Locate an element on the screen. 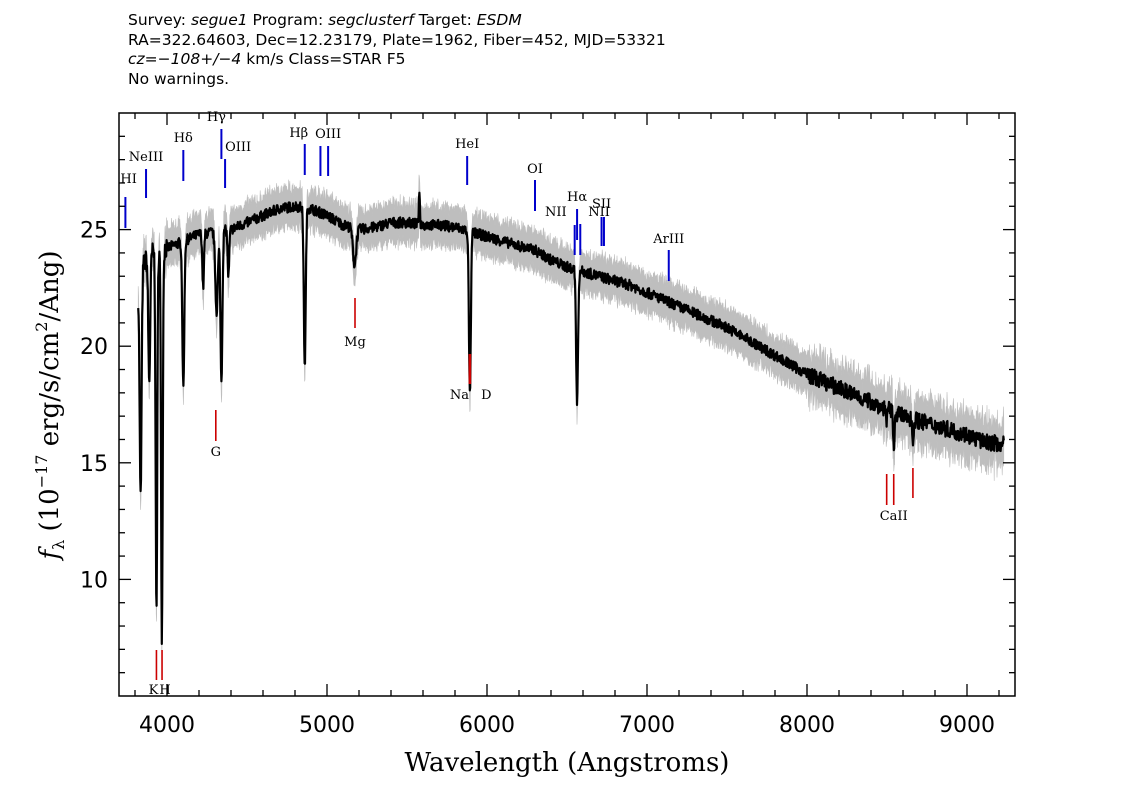 The width and height of the screenshot is (1134, 810). svg-text: fλ (10−17 erg/s/cm2/Ang) is located at coordinates (50, 405).